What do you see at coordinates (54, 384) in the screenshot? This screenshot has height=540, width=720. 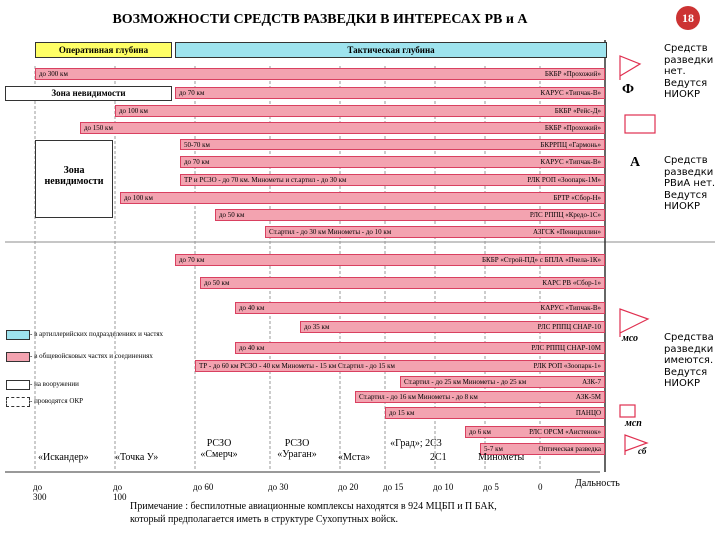 I see `legend-label: - на вооружении` at bounding box center [54, 384].